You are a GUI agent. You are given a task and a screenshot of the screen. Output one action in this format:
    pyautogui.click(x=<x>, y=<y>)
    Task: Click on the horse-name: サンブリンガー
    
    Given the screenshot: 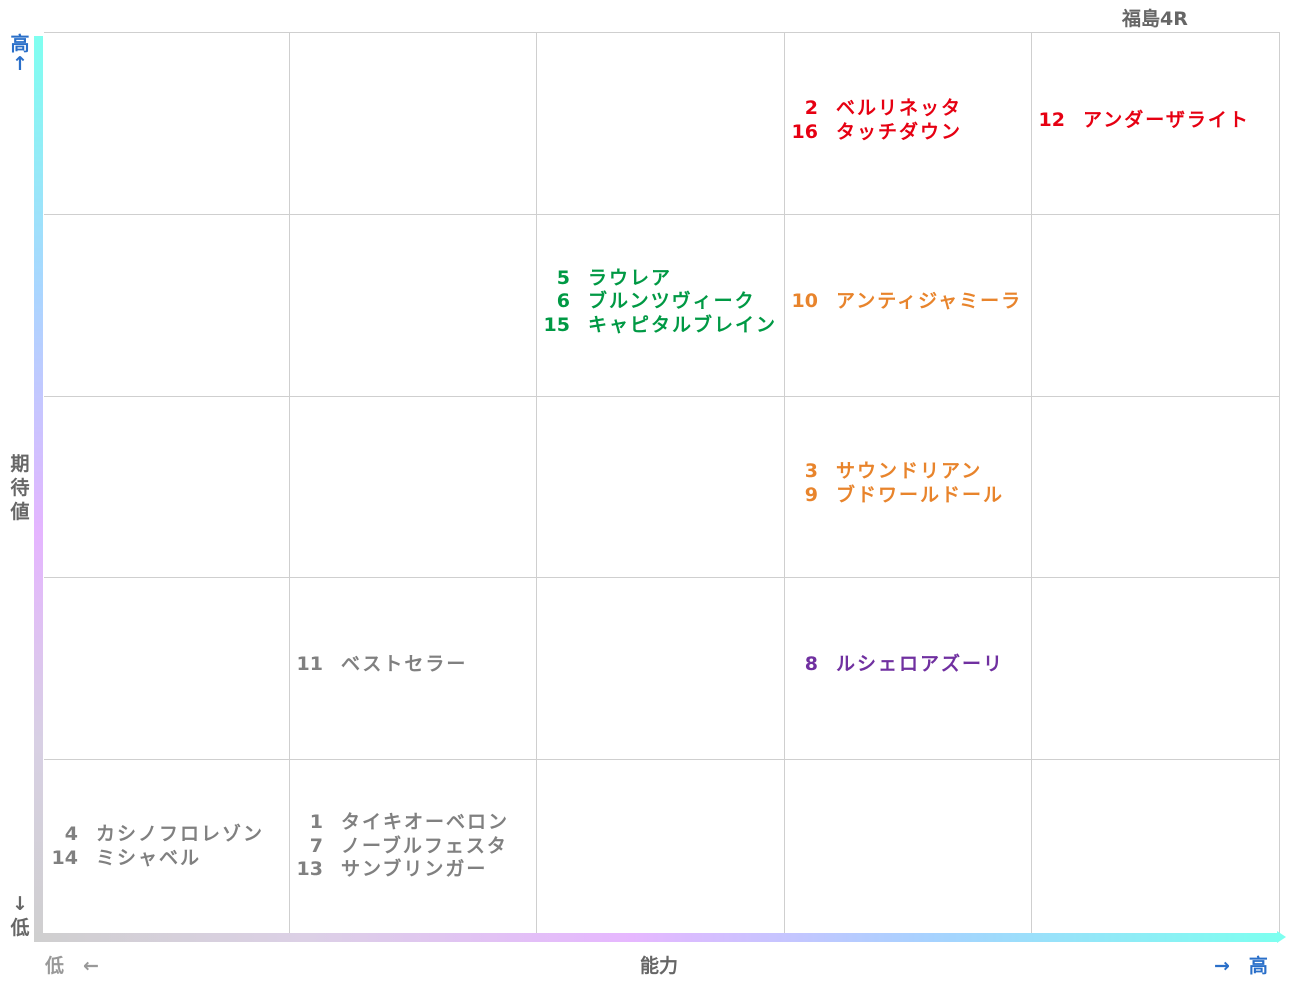 What is the action you would take?
    pyautogui.click(x=414, y=869)
    